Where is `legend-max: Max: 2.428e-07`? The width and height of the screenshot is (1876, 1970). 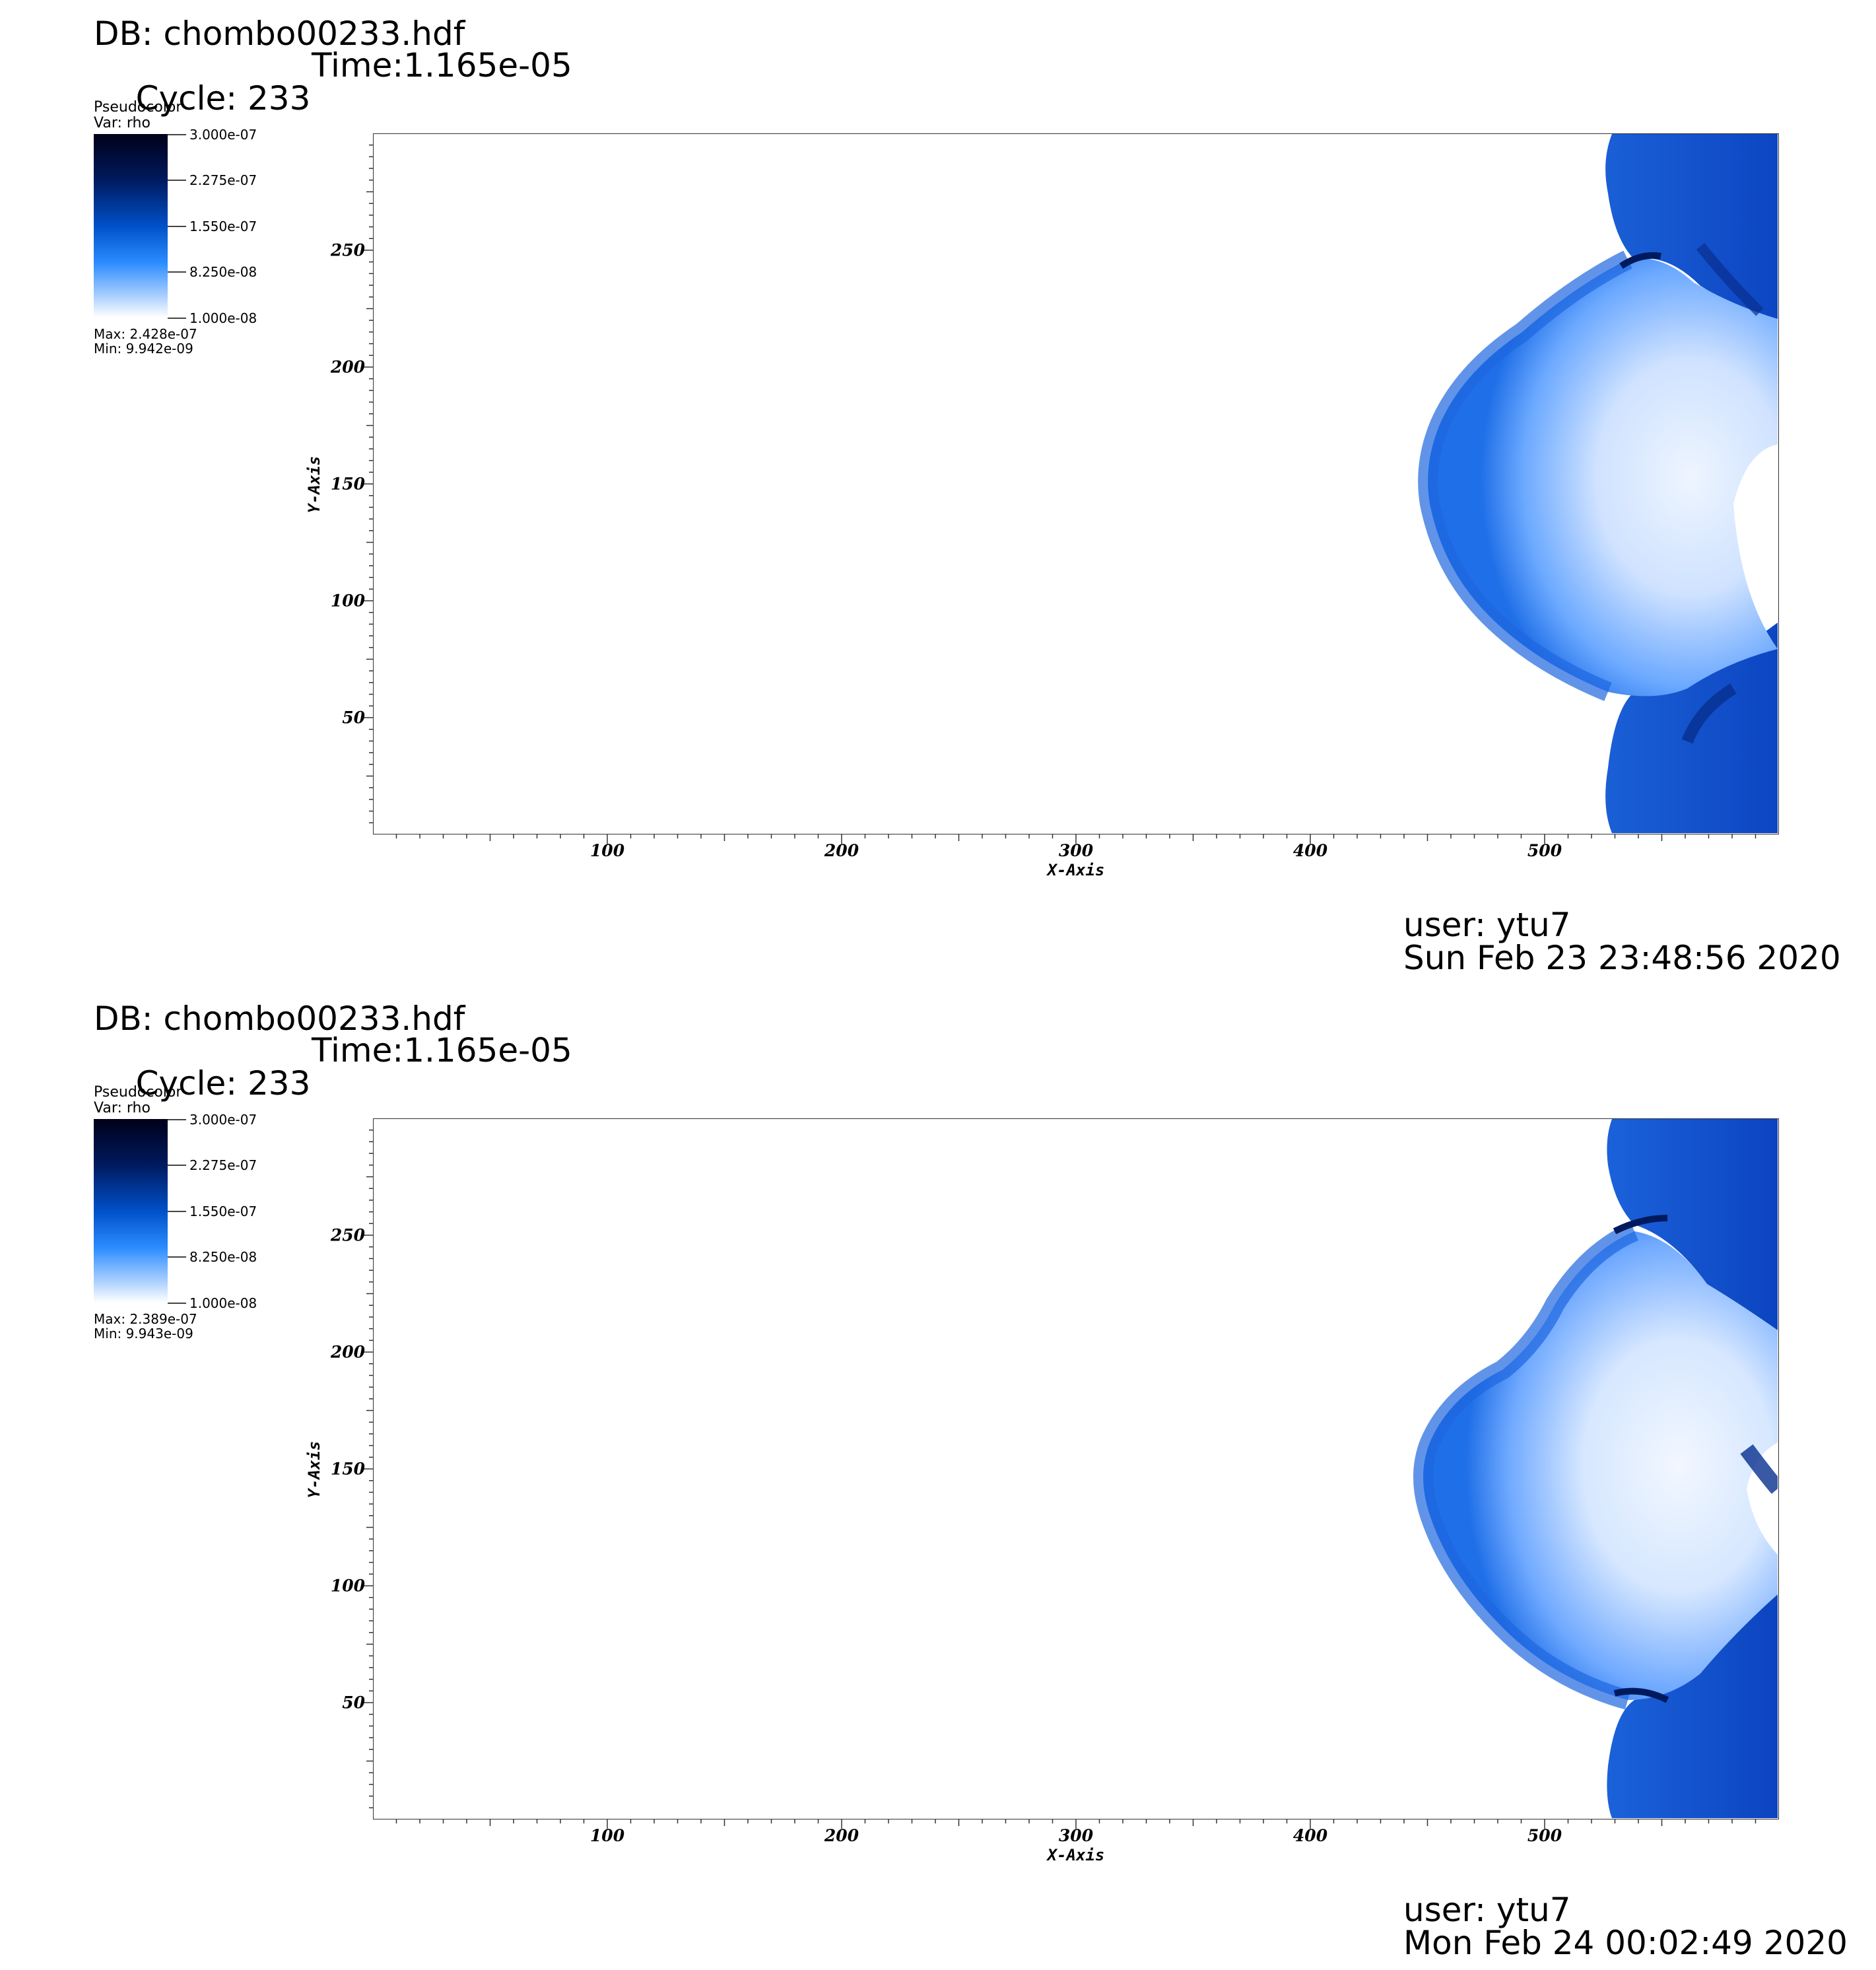
legend-max: Max: 2.428e-07 is located at coordinates (145, 334).